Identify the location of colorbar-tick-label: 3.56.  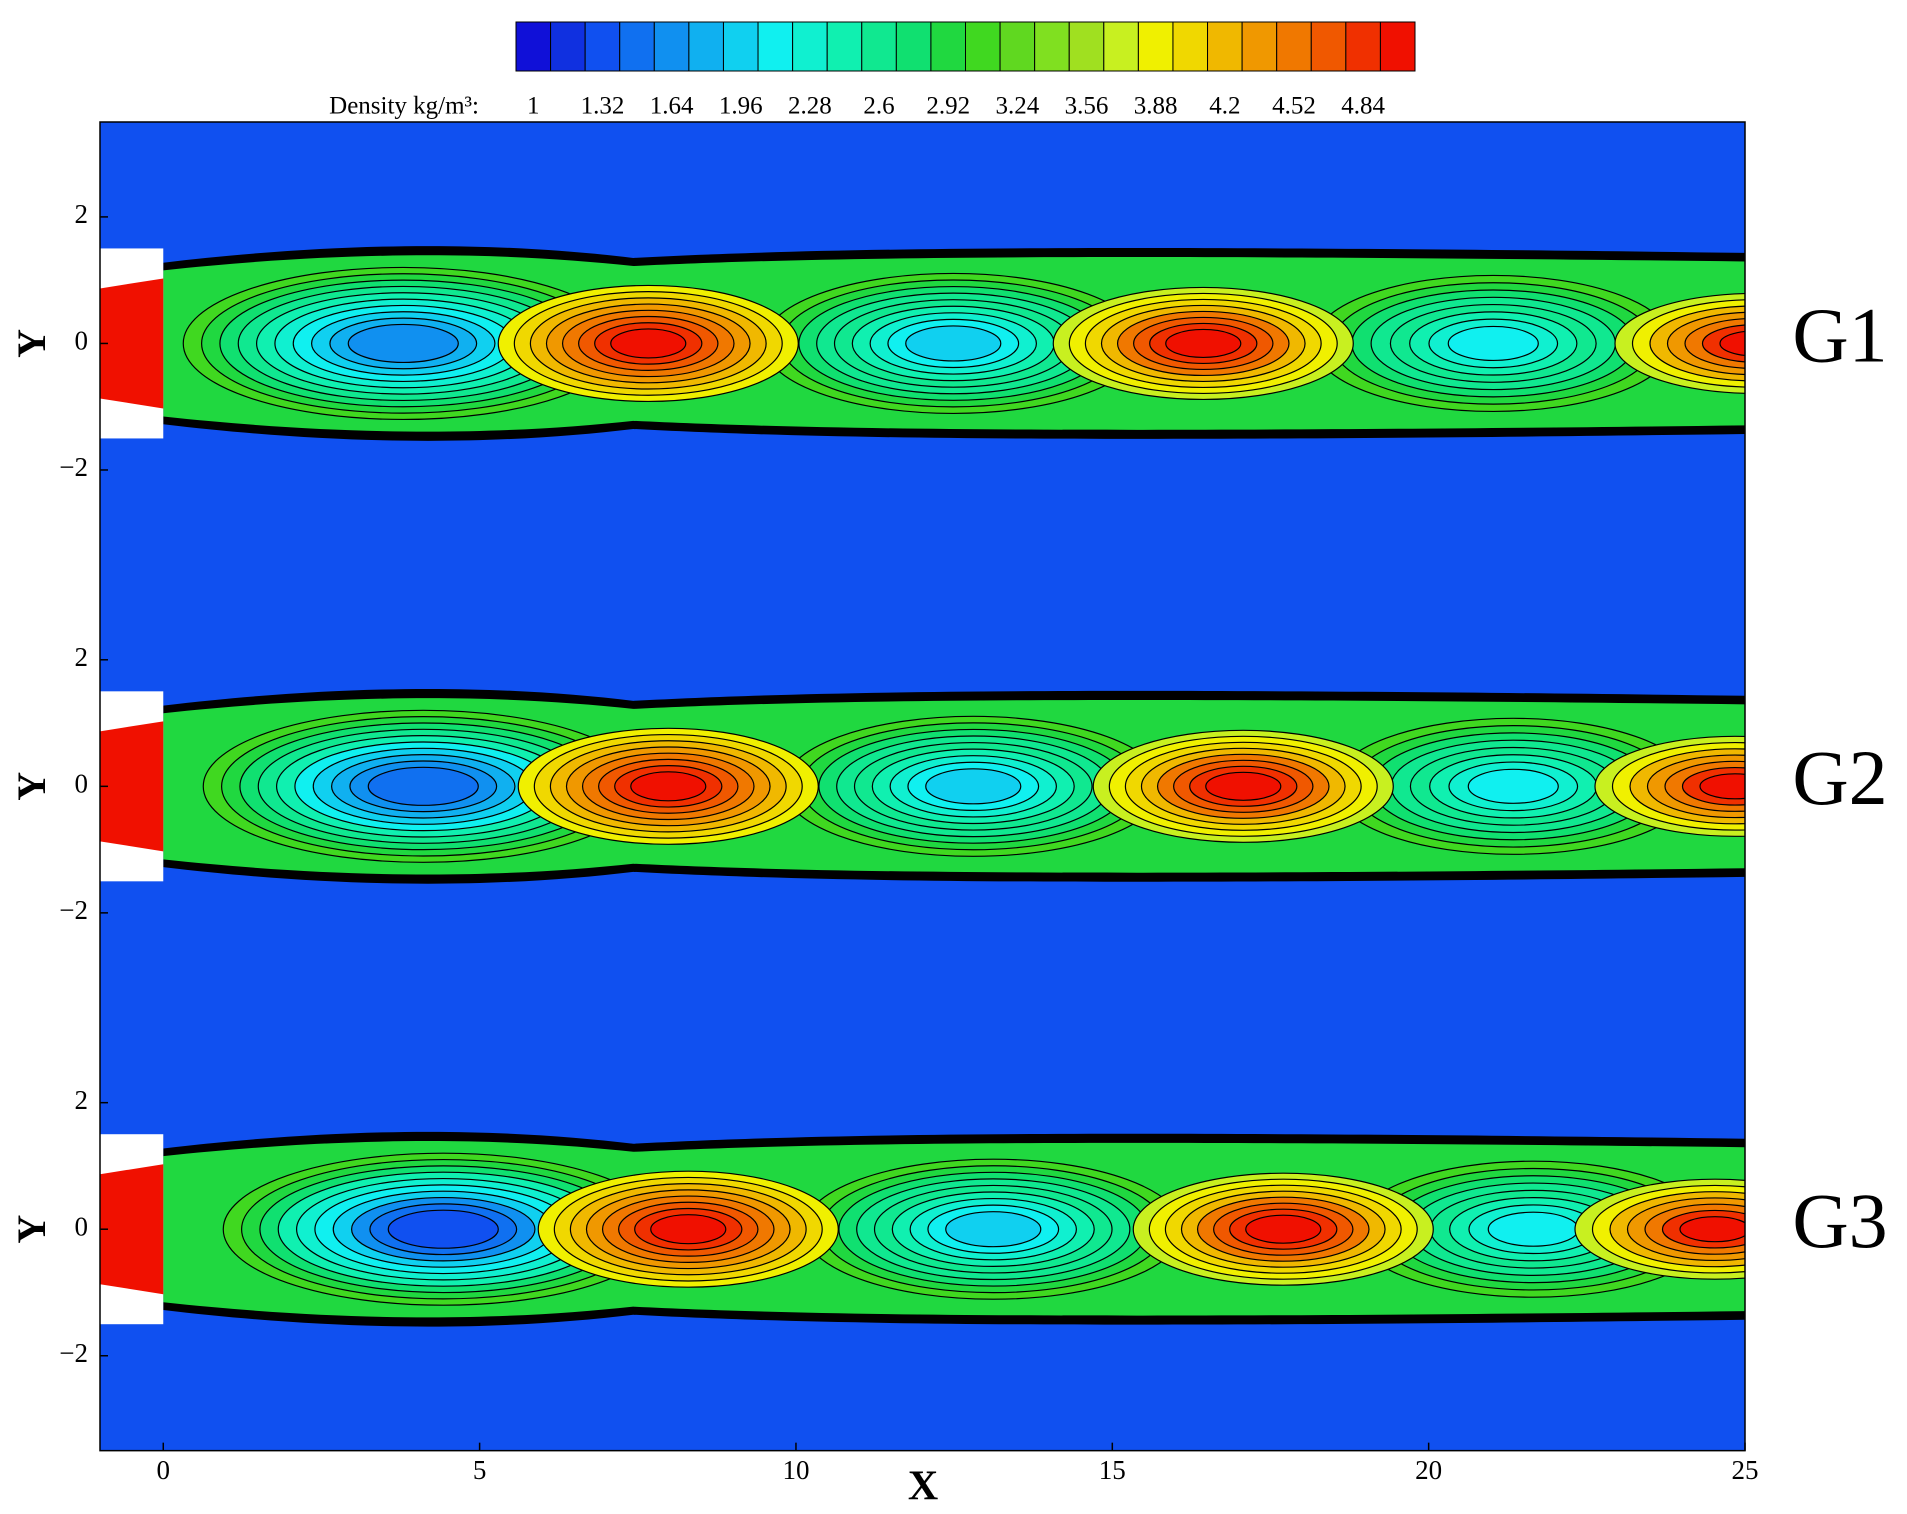
(1087, 106).